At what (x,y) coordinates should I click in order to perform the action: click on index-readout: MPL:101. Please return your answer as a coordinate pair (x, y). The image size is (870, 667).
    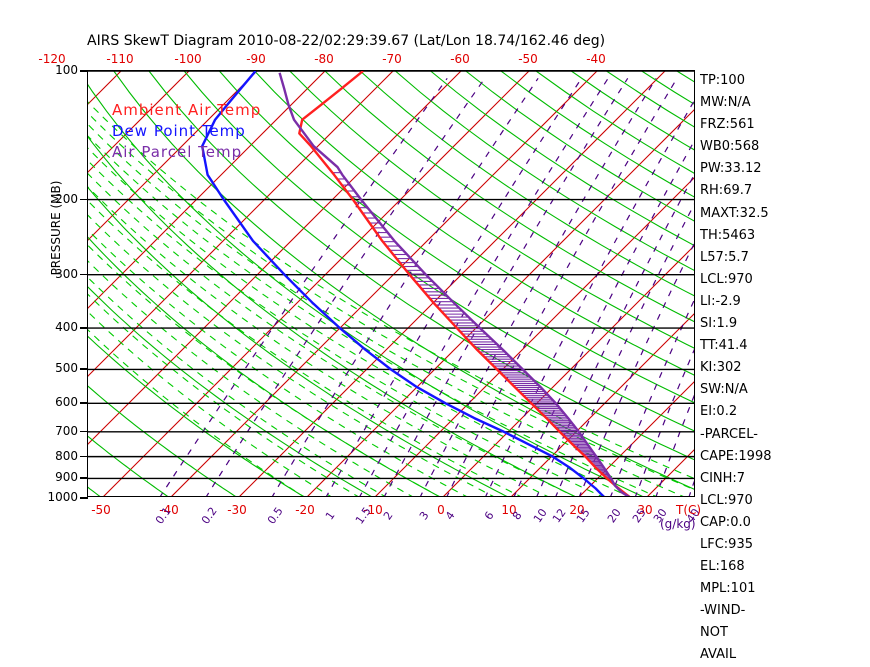
    Looking at the image, I should click on (728, 589).